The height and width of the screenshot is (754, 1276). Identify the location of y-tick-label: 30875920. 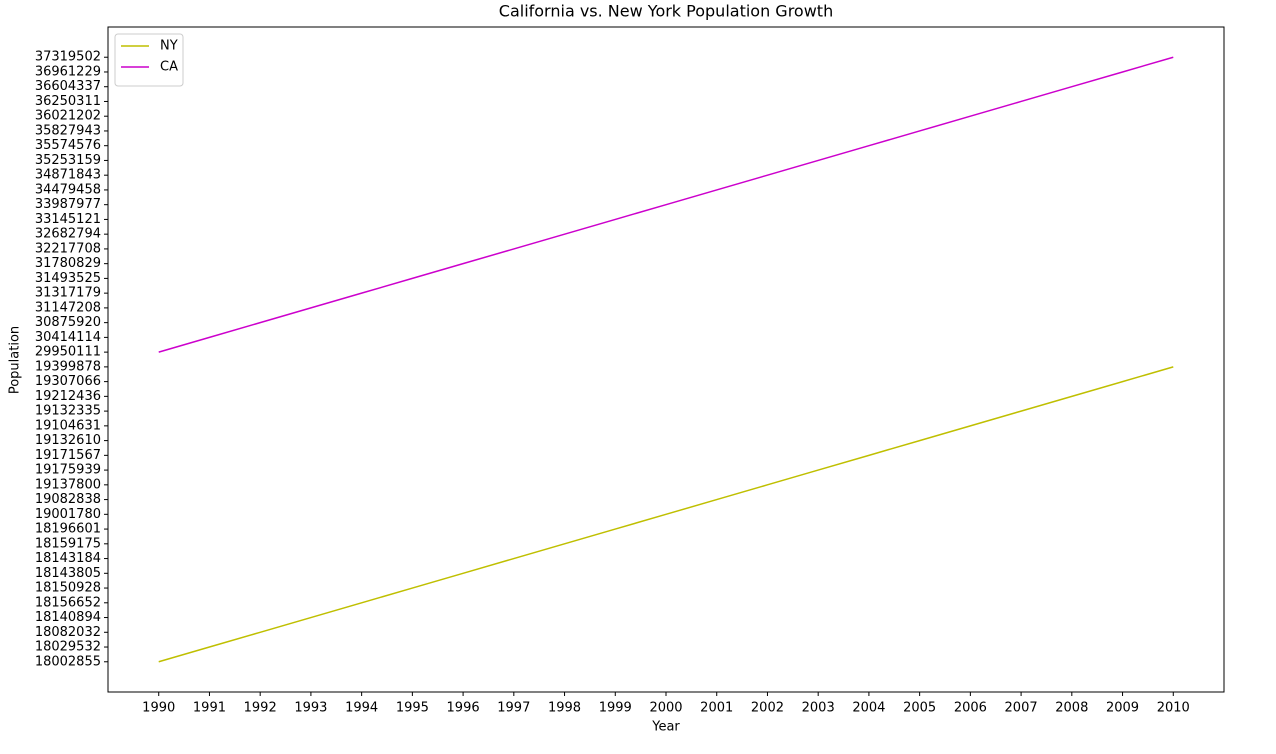
(68, 322).